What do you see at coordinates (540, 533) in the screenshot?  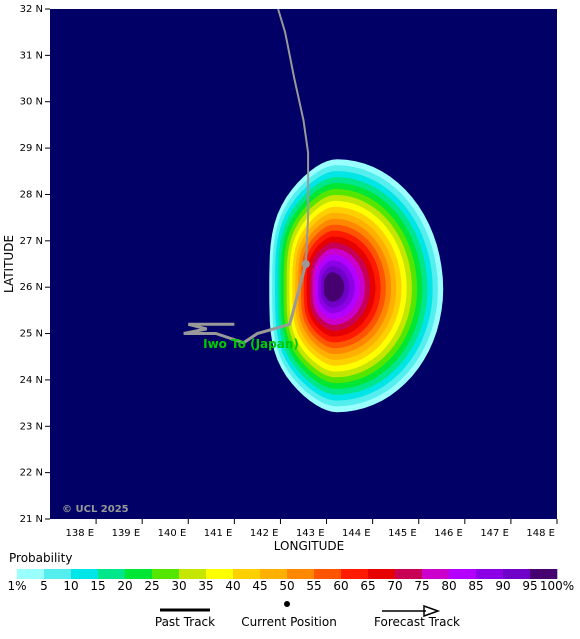 I see `longitude-tick-label: 148 E` at bounding box center [540, 533].